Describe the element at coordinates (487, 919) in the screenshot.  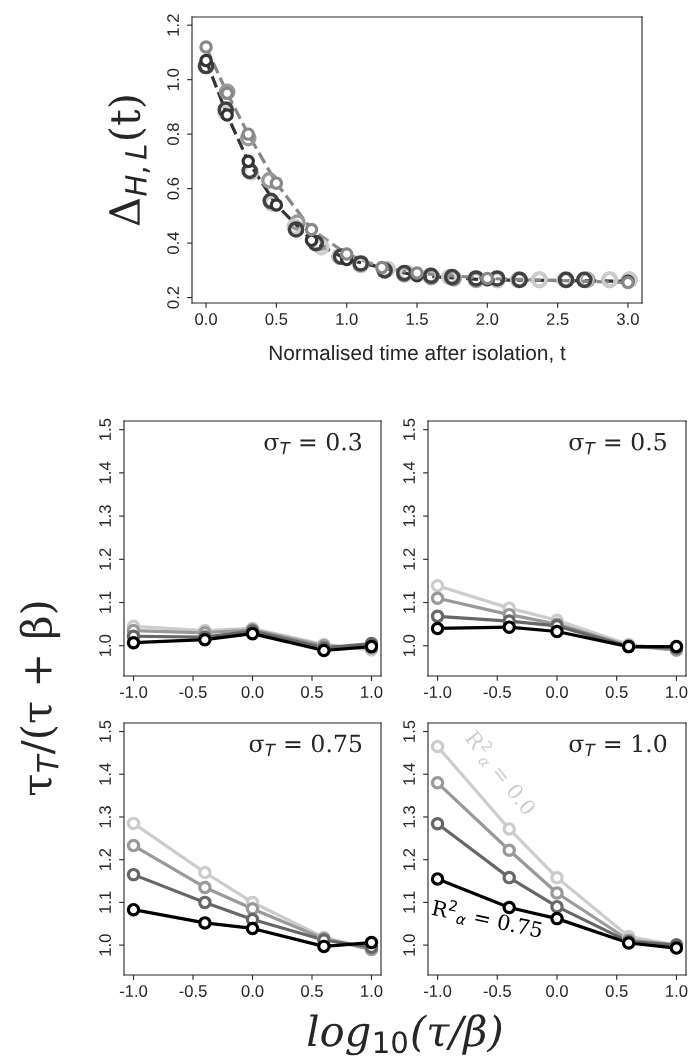
I see `annotation: R$^{2}$$_{α}$ = 0.75` at that location.